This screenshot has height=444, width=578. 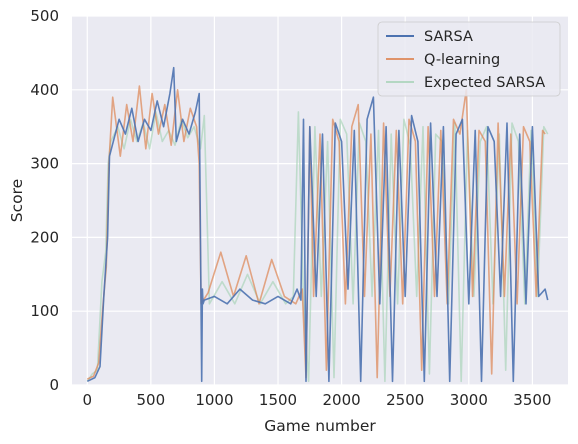 What do you see at coordinates (484, 83) in the screenshot?
I see `legend-label: Expected SARSA` at bounding box center [484, 83].